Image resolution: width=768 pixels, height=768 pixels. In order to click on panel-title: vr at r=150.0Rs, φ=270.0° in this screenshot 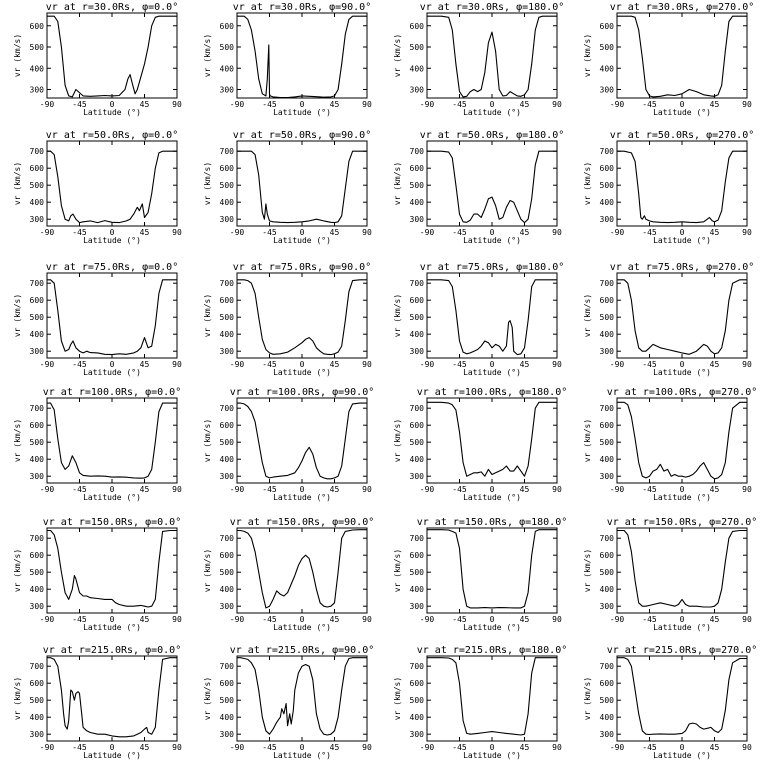, I will do `click(682, 522)`.